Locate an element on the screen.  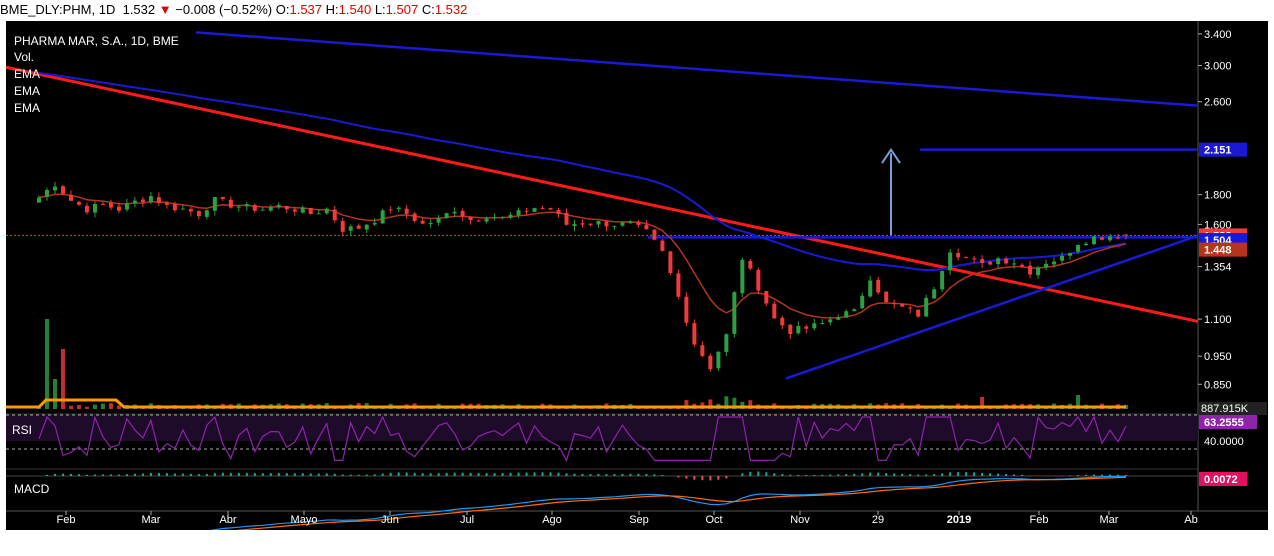
legend-ema-1: EMA is located at coordinates (27, 74).